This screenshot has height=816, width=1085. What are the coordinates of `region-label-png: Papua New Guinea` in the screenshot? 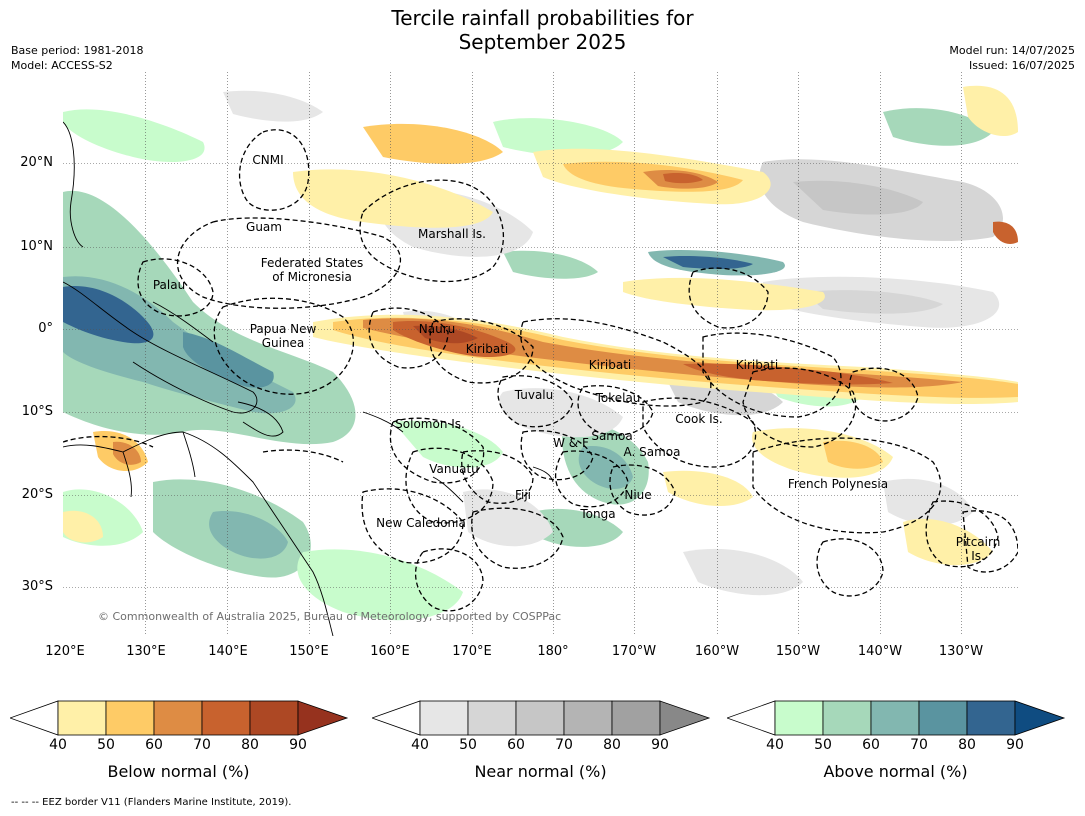 It's located at (283, 336).